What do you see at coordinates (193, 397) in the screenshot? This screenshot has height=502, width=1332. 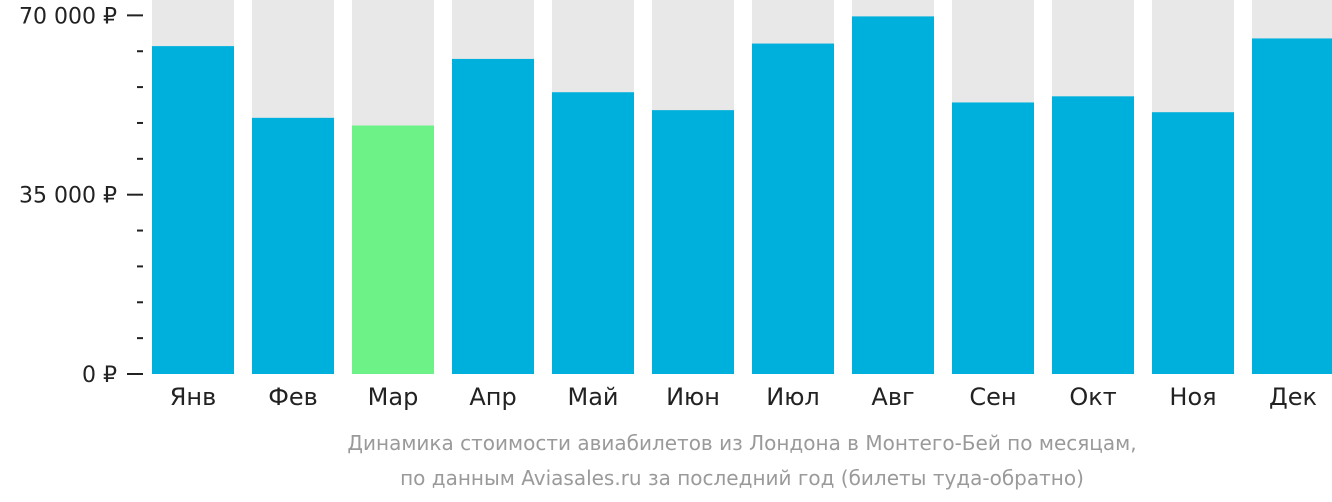 I see `x-tick-label-0: Янв` at bounding box center [193, 397].